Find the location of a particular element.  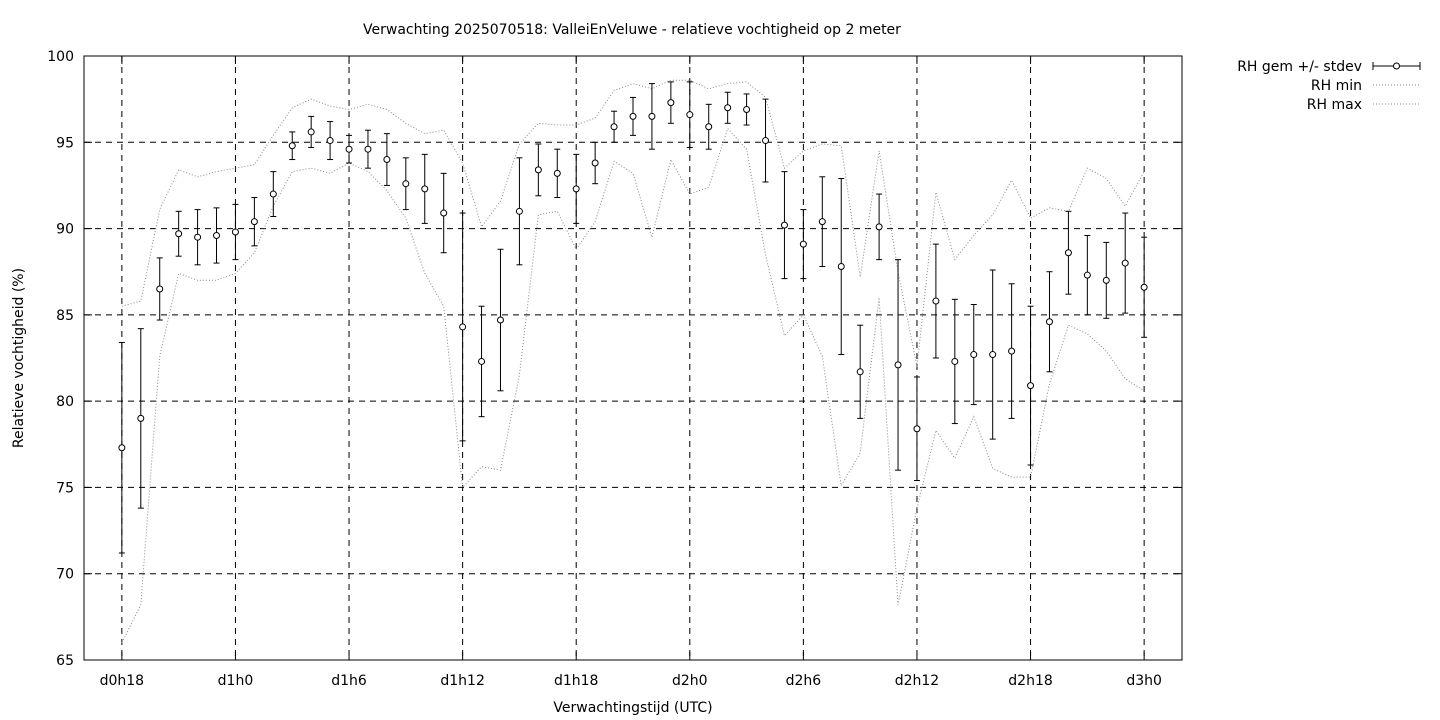

legend-label: RH min is located at coordinates (1336, 86).